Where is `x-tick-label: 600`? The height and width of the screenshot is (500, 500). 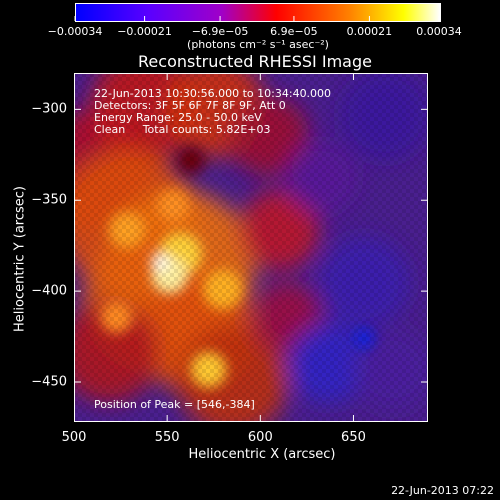
x-tick-label: 600 is located at coordinates (260, 437).